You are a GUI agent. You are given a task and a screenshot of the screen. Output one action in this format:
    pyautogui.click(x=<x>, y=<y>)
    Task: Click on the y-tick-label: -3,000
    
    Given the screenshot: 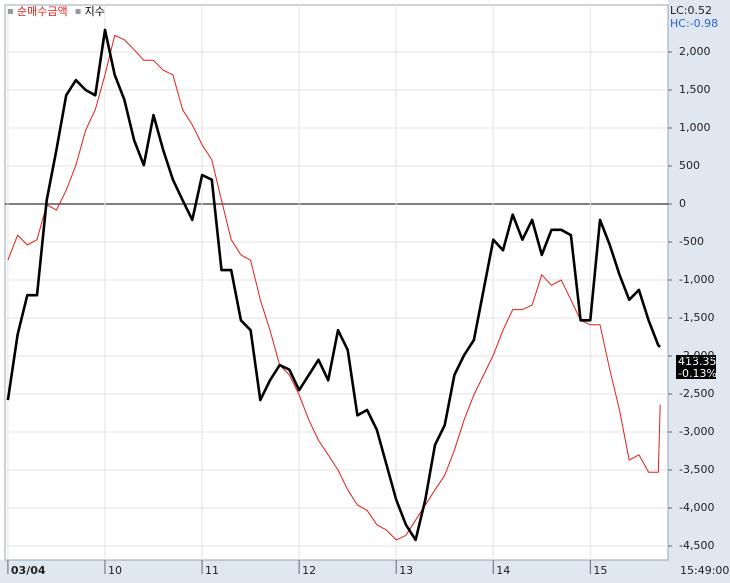 What is the action you would take?
    pyautogui.click(x=696, y=431)
    